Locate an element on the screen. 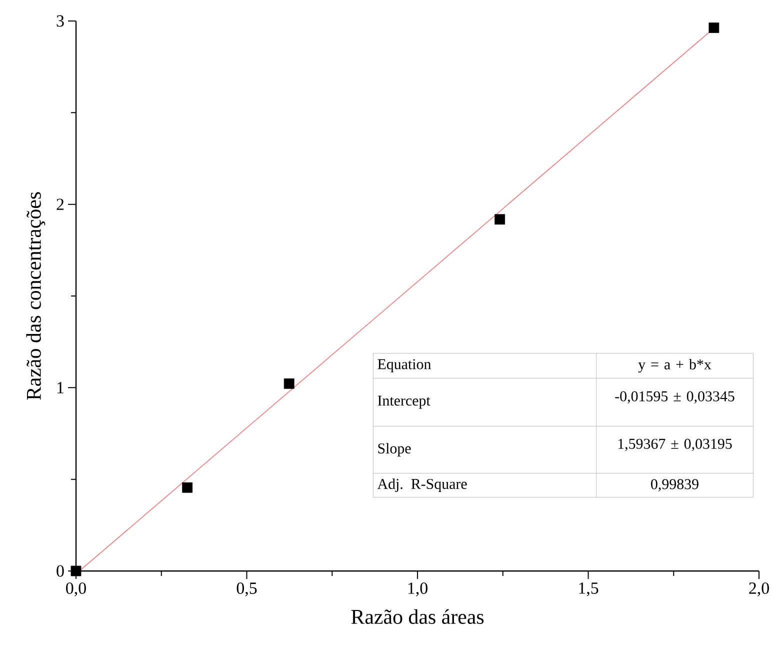  y-tick-label: 3 is located at coordinates (60, 21).